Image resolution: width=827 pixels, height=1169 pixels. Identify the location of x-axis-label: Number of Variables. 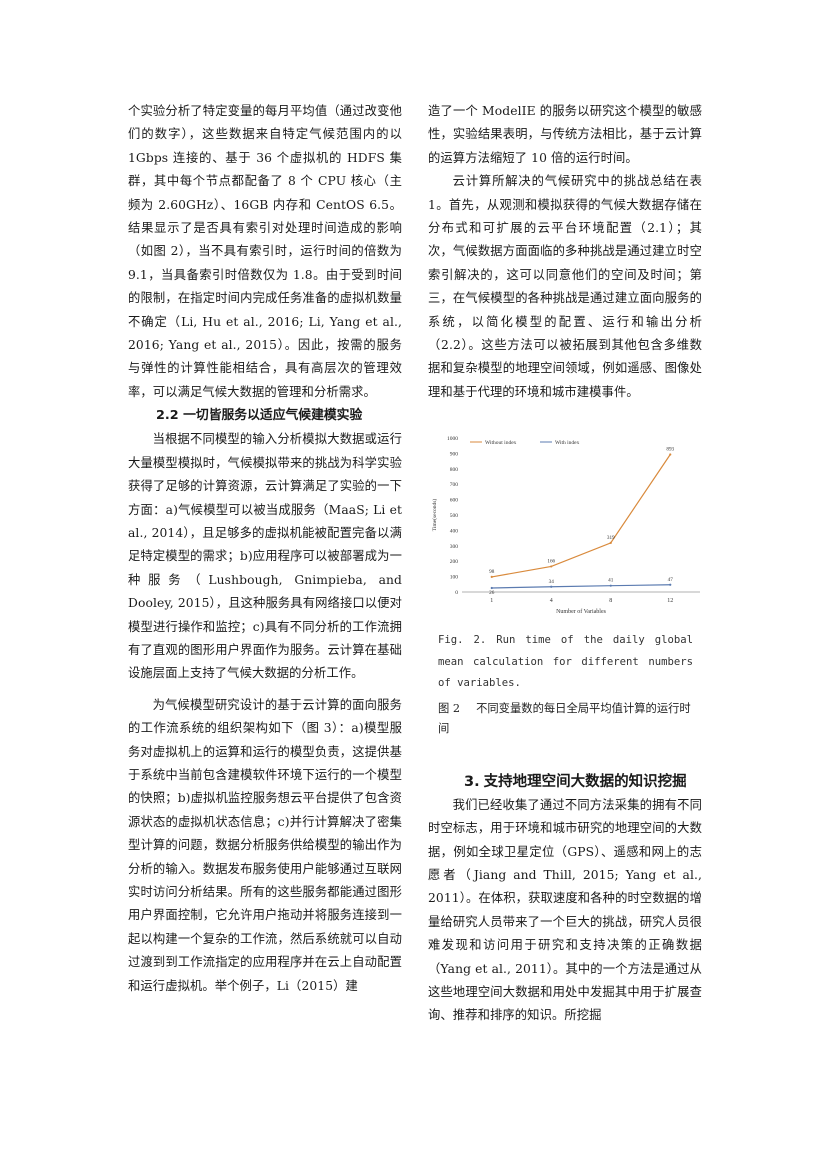
(581, 611).